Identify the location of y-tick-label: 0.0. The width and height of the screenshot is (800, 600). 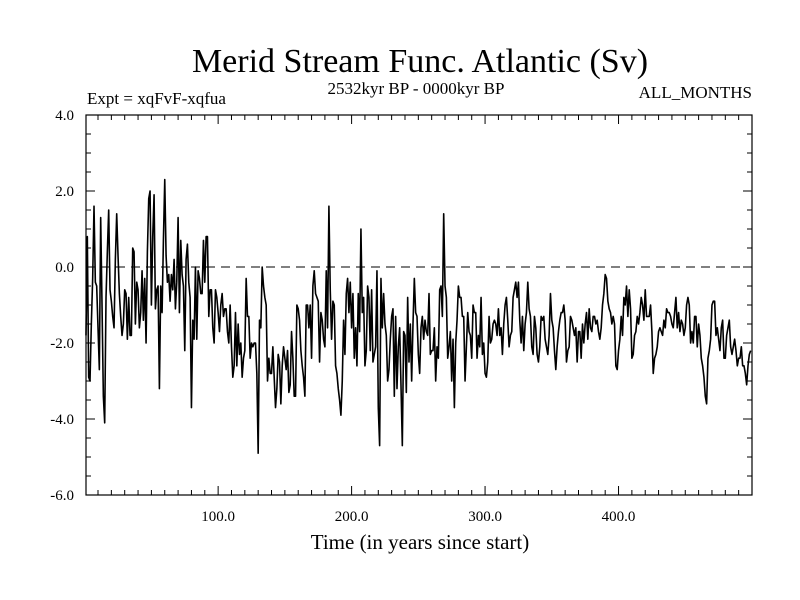
(64, 268).